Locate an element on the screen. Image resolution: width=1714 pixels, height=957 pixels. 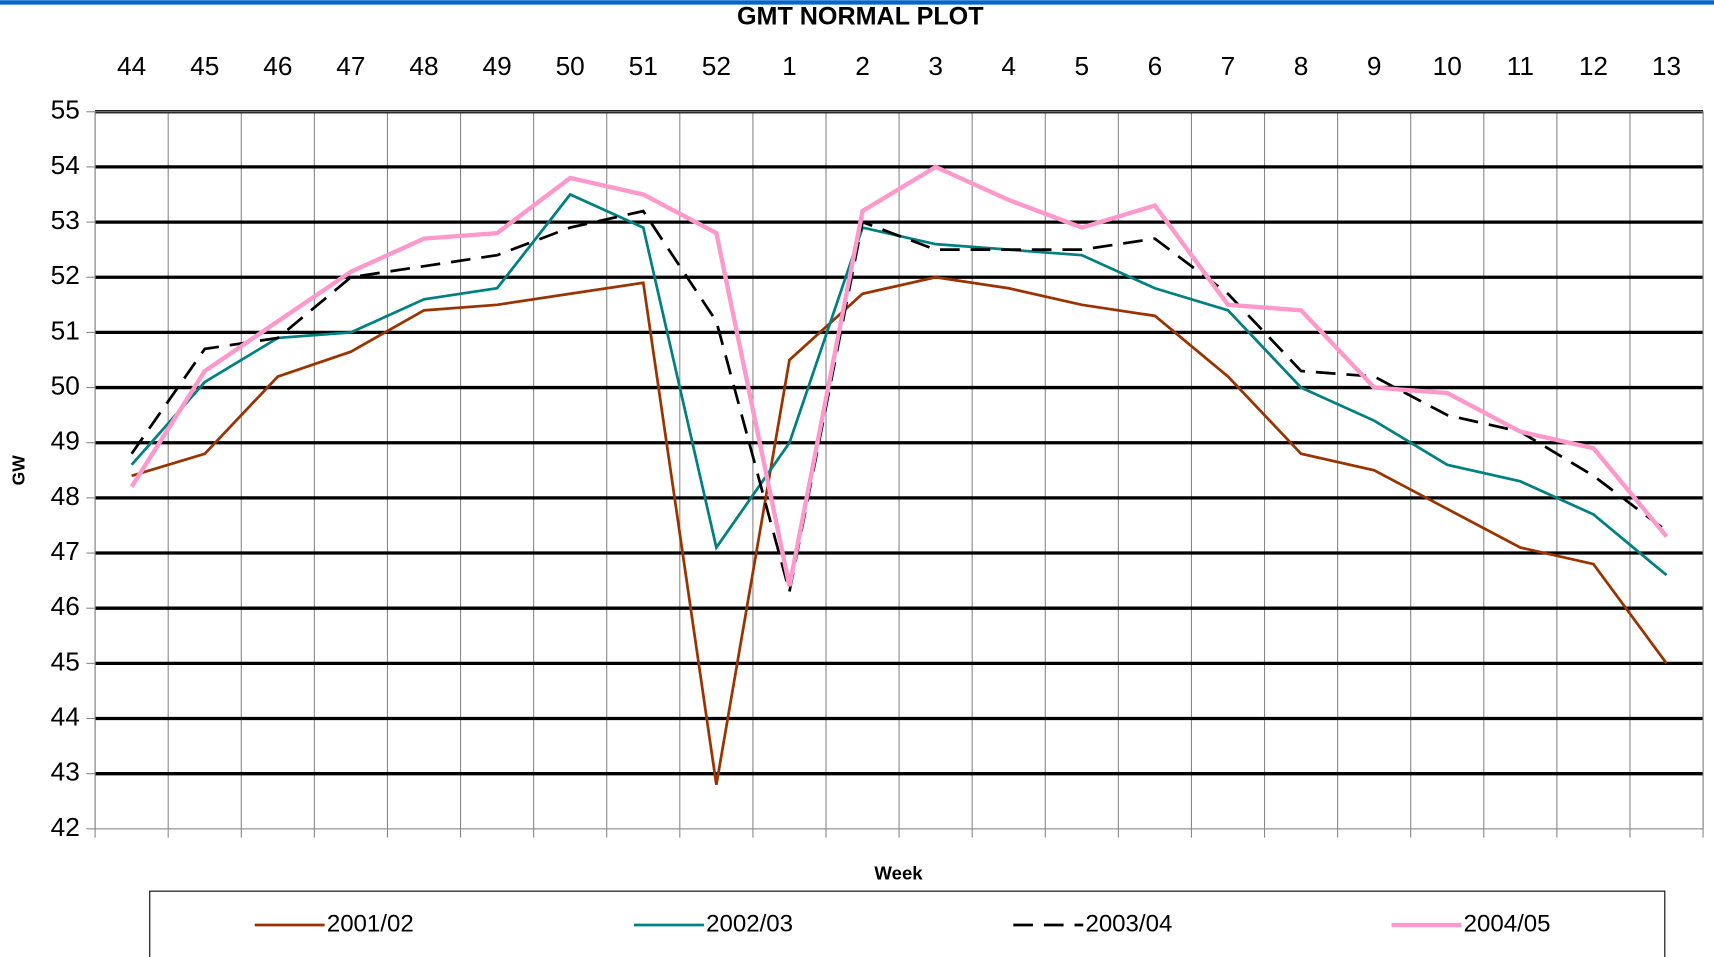
x-tick-label: 11 is located at coordinates (1520, 66).